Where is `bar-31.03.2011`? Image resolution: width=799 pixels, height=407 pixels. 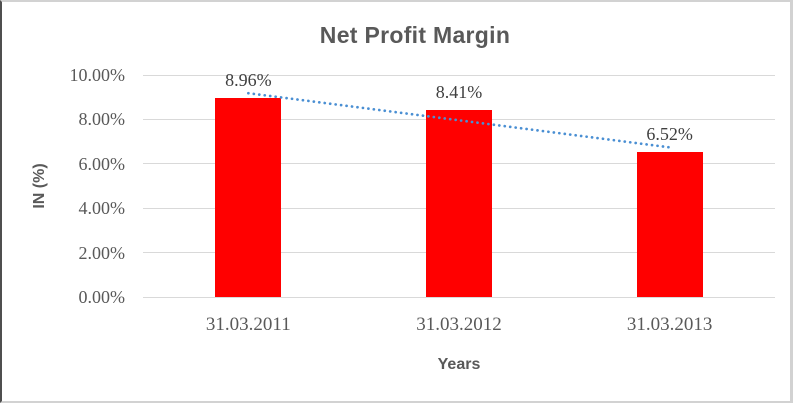
bar-31.03.2011 is located at coordinates (248, 197).